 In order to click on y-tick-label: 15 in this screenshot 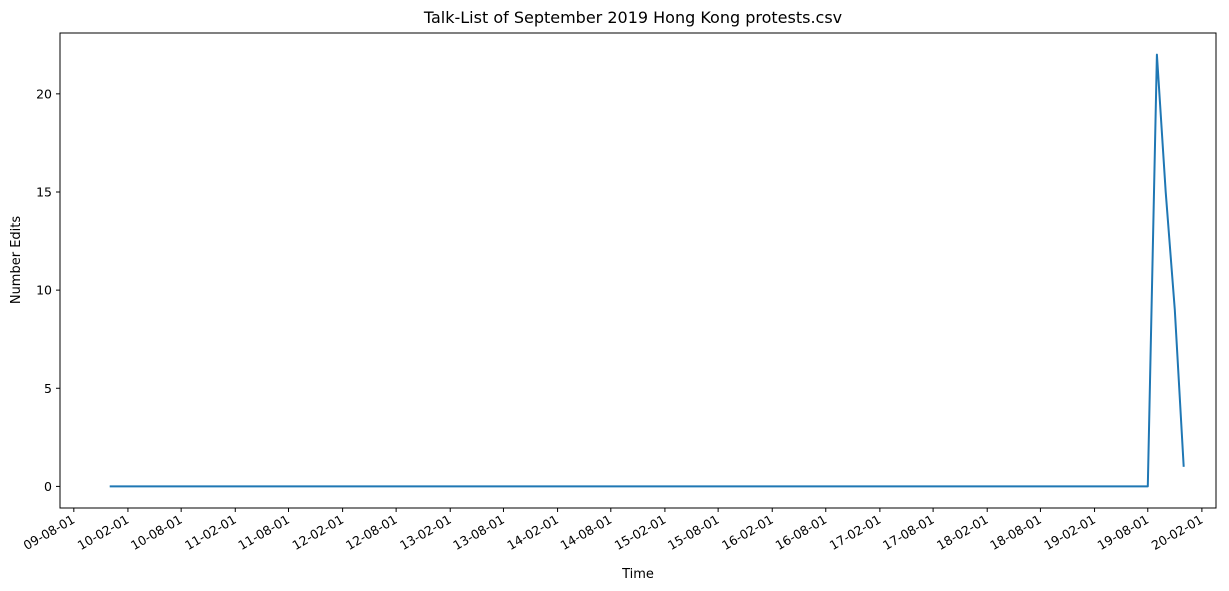, I will do `click(44, 191)`.